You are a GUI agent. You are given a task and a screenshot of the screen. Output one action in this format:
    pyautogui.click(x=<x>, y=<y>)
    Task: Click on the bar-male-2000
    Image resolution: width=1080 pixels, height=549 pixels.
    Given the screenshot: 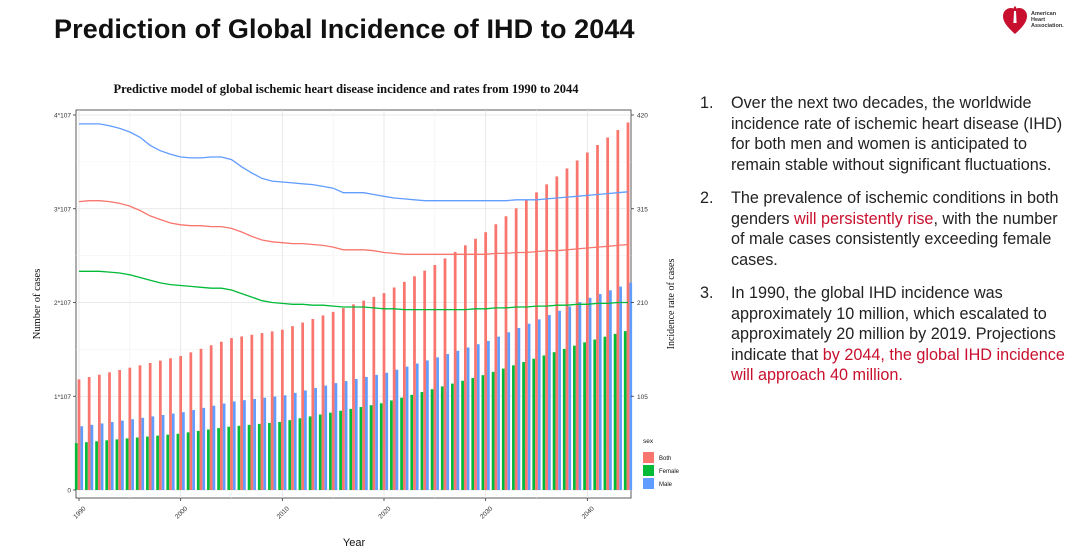 What is the action you would take?
    pyautogui.click(x=183, y=451)
    